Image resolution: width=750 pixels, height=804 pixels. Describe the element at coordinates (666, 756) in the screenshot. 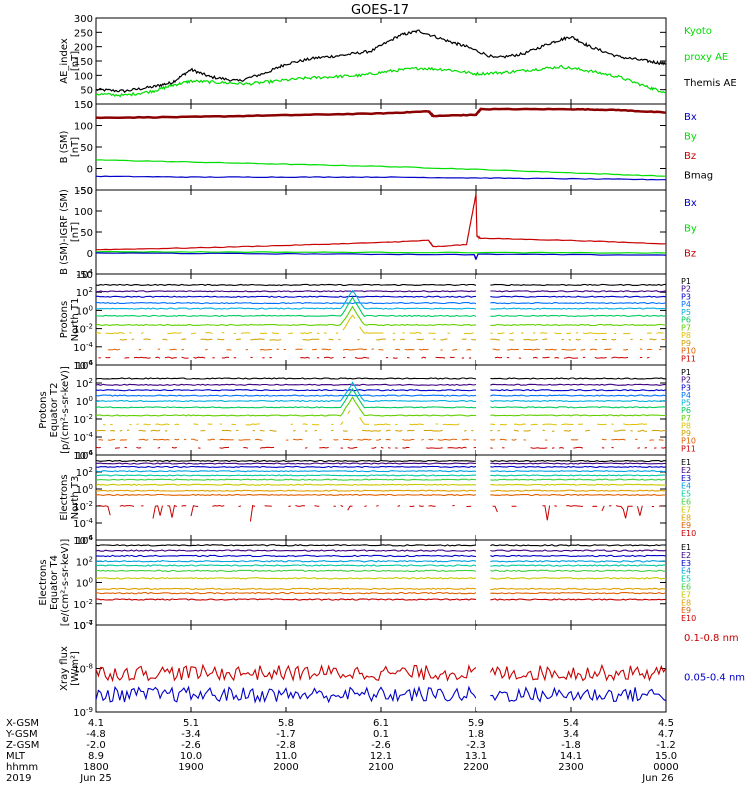

I see `footer-value: 15.0` at that location.